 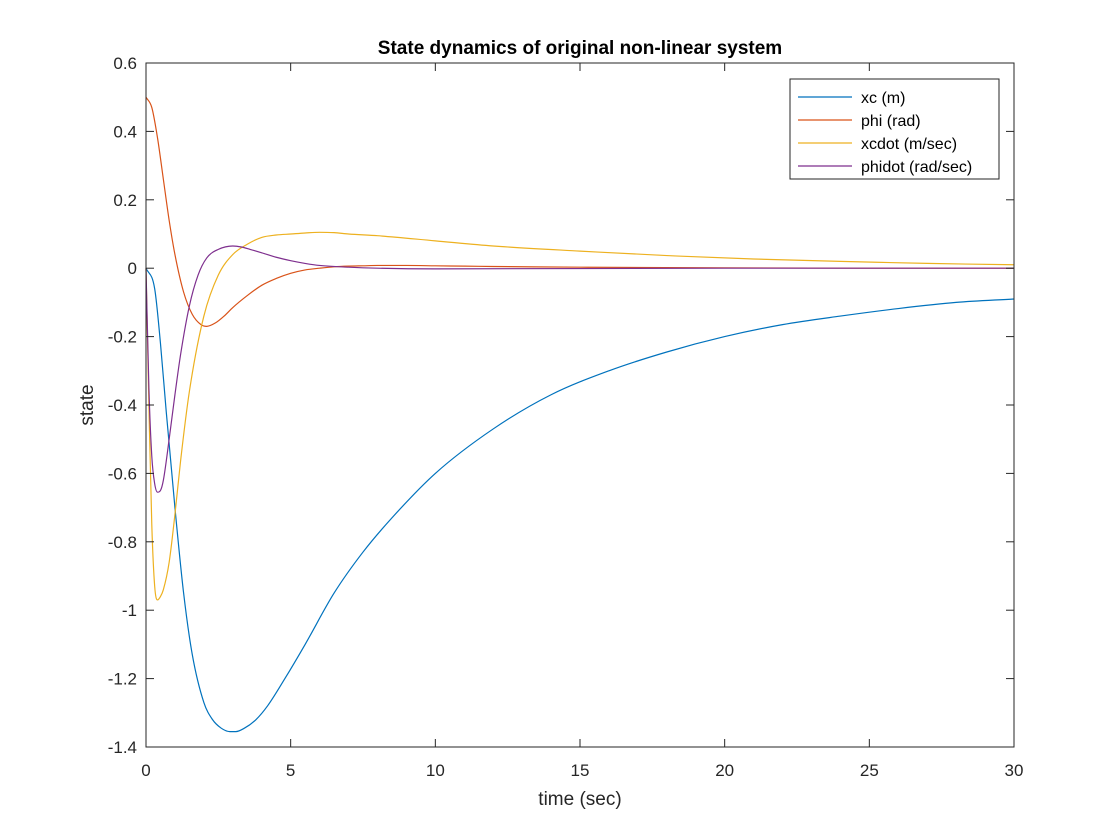 What do you see at coordinates (122, 405) in the screenshot?
I see `y-tick-label: -0.4` at bounding box center [122, 405].